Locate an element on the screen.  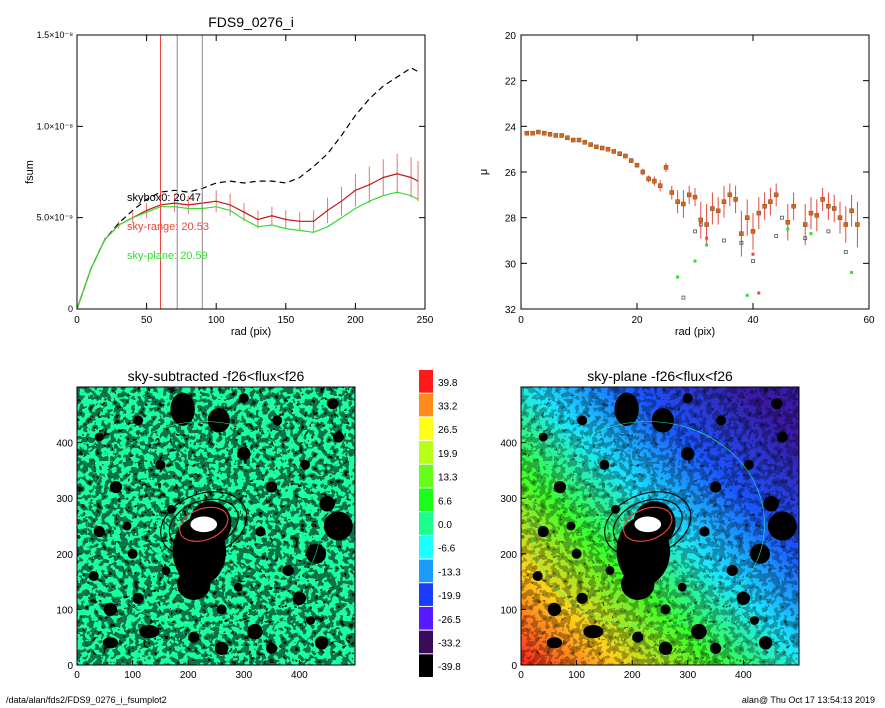
colorbar-label: -26.5 is located at coordinates (449, 620).